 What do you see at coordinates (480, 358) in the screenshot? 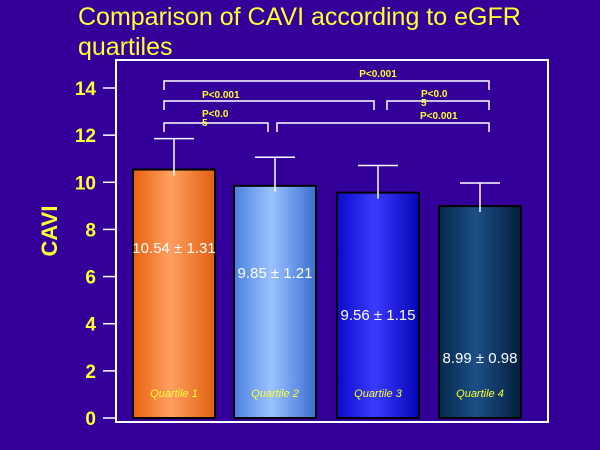
I see `value-label: 8.99 ± 0.98` at bounding box center [480, 358].